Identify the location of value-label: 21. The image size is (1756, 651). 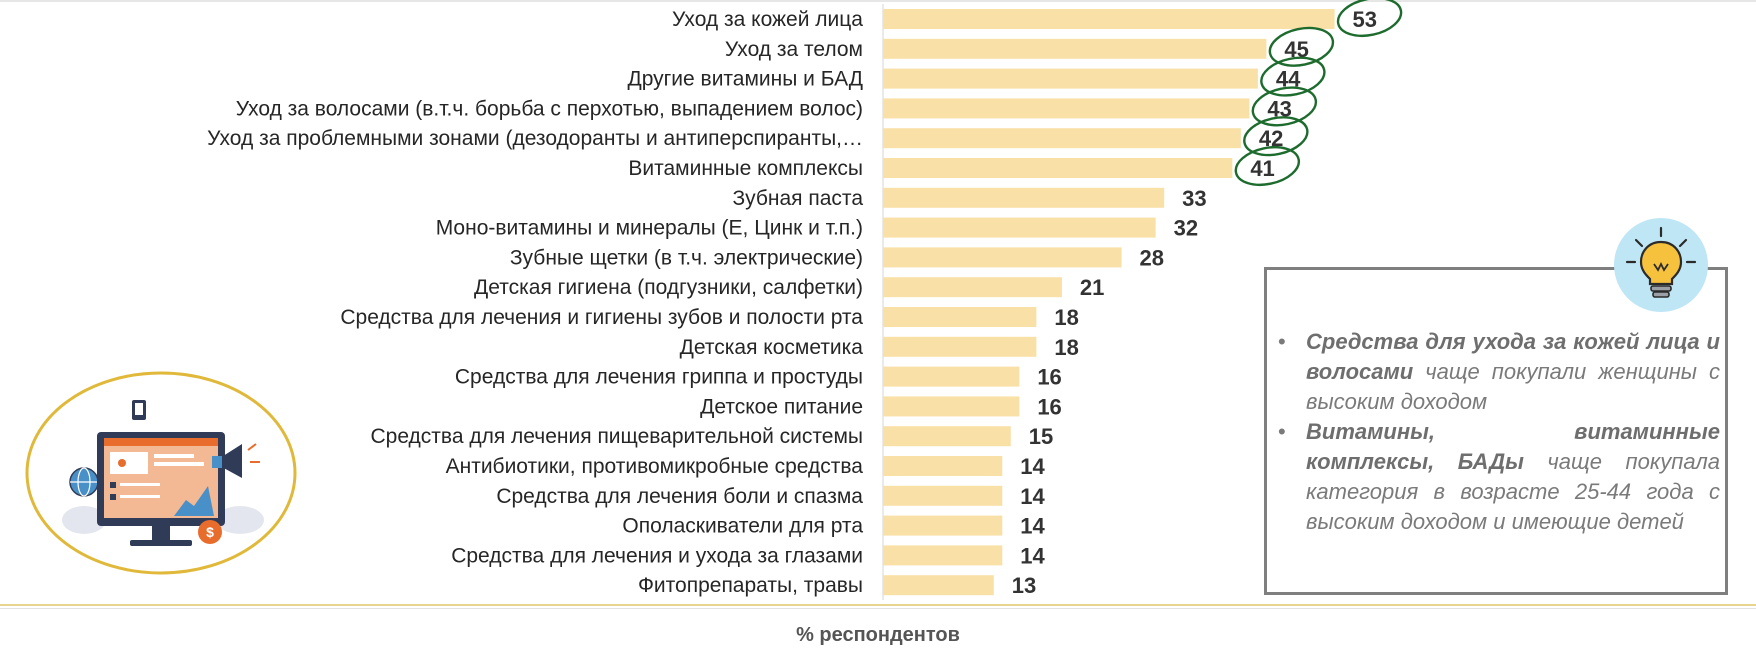
(1092, 287).